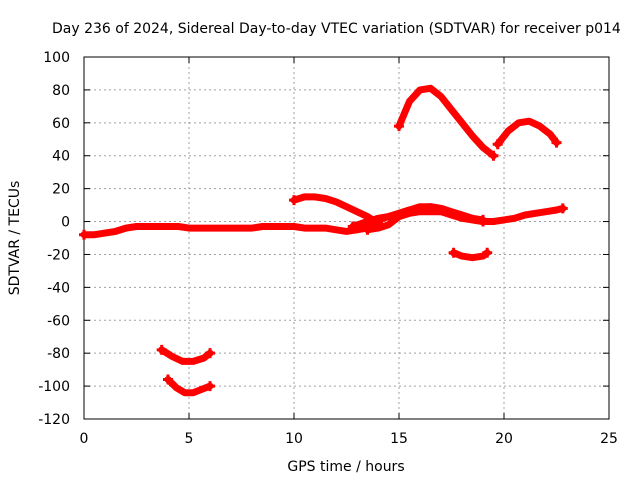  I want to click on y-tick-label: 0, so click(65, 223).